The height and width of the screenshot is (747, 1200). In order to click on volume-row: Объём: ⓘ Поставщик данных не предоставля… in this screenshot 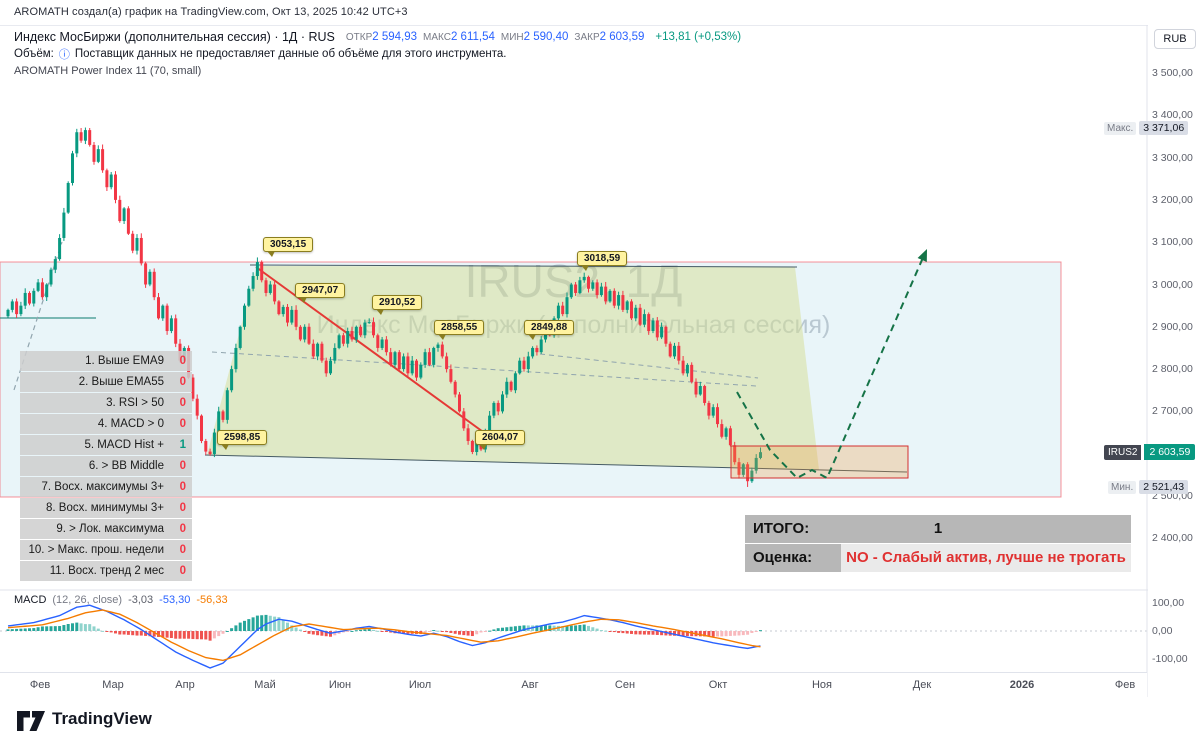, I will do `click(377, 54)`.